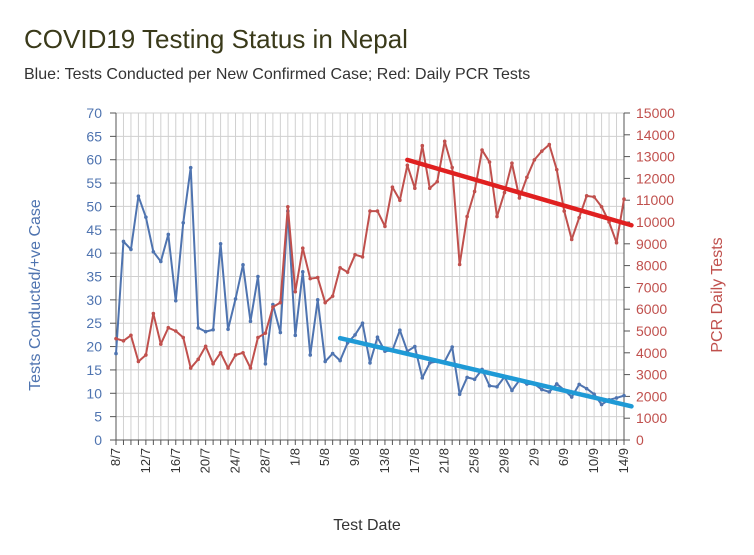 This screenshot has width=754, height=555. What do you see at coordinates (651, 375) in the screenshot?
I see `y-tick-label-right: 3000` at bounding box center [651, 375].